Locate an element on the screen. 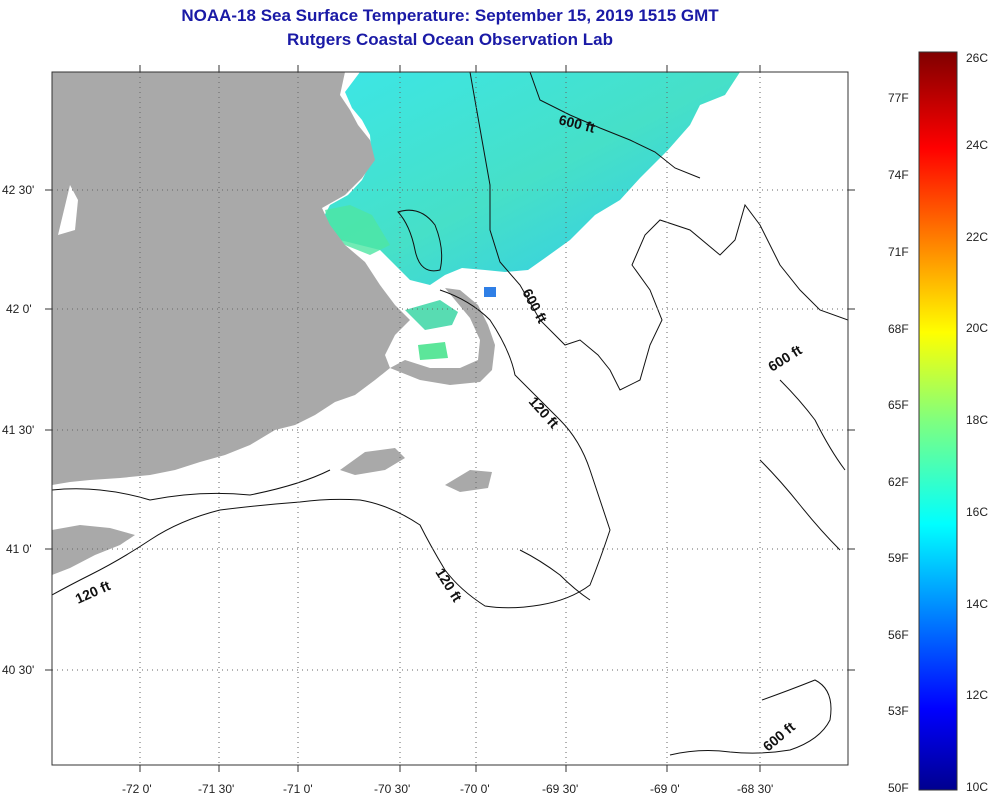 This screenshot has width=1000, height=802. map-subtitle: Rutgers Coastal Ocean Observation Lab is located at coordinates (450, 39).